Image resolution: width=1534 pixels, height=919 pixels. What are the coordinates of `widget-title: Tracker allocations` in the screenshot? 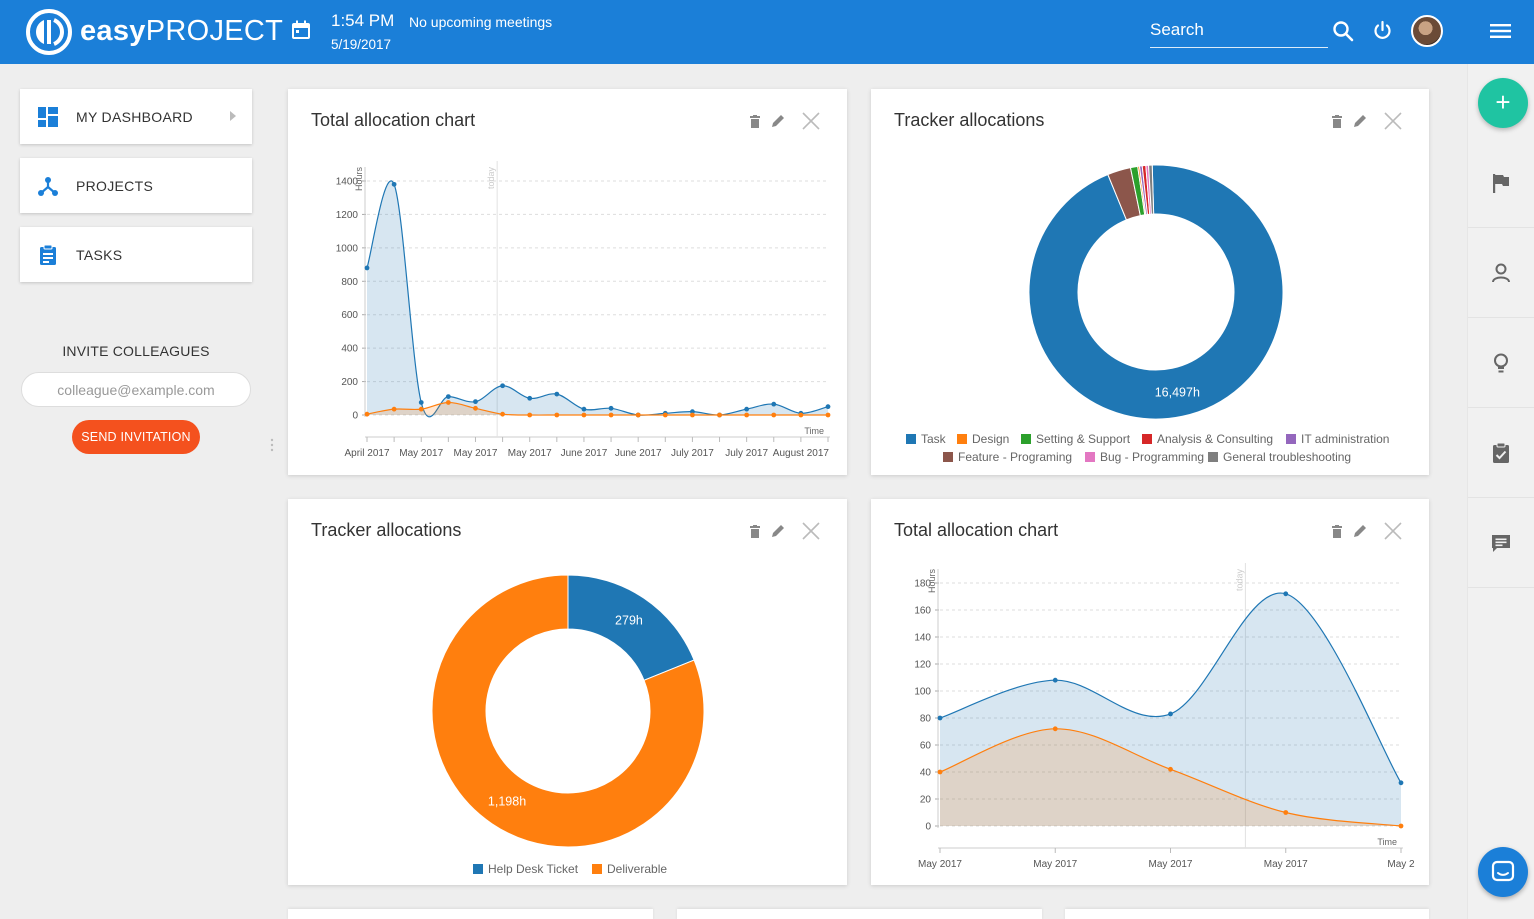 It's located at (386, 530).